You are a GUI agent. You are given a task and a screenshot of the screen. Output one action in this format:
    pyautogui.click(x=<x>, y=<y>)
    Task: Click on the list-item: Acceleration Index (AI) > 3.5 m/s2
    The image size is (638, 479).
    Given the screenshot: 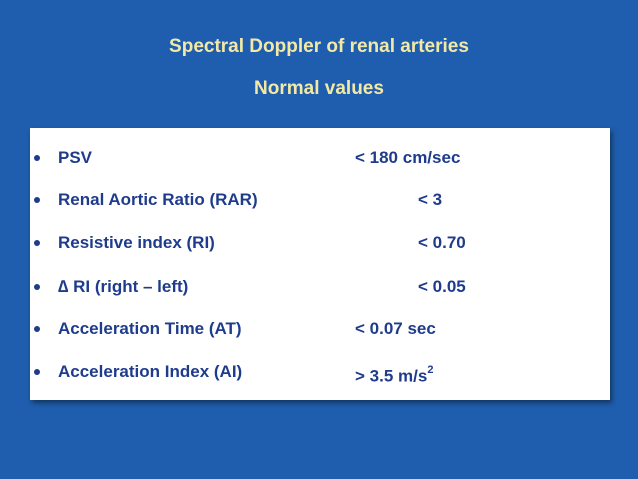 What is the action you would take?
    pyautogui.click(x=320, y=373)
    